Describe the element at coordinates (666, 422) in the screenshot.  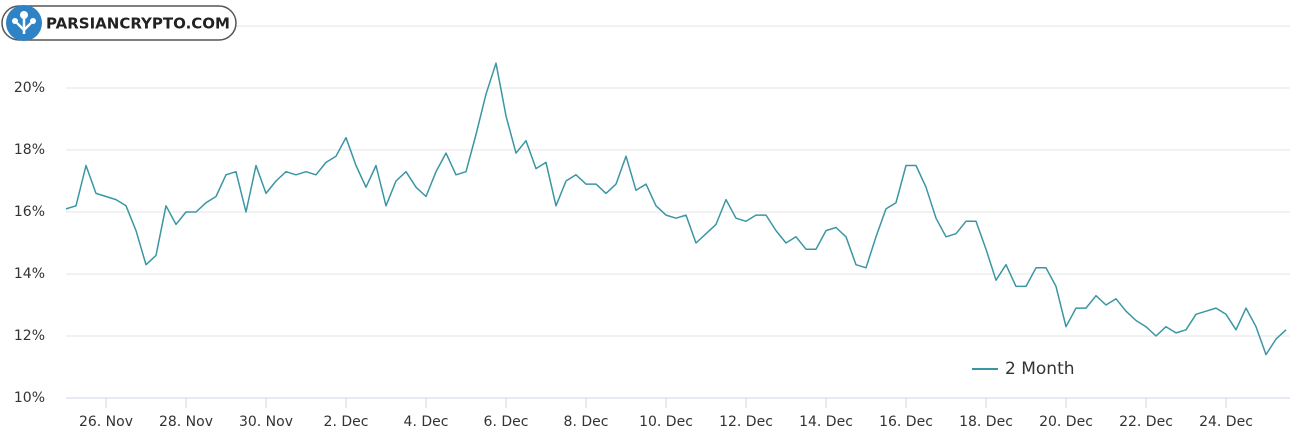
I see `x-tick-label: 10. Dec` at that location.